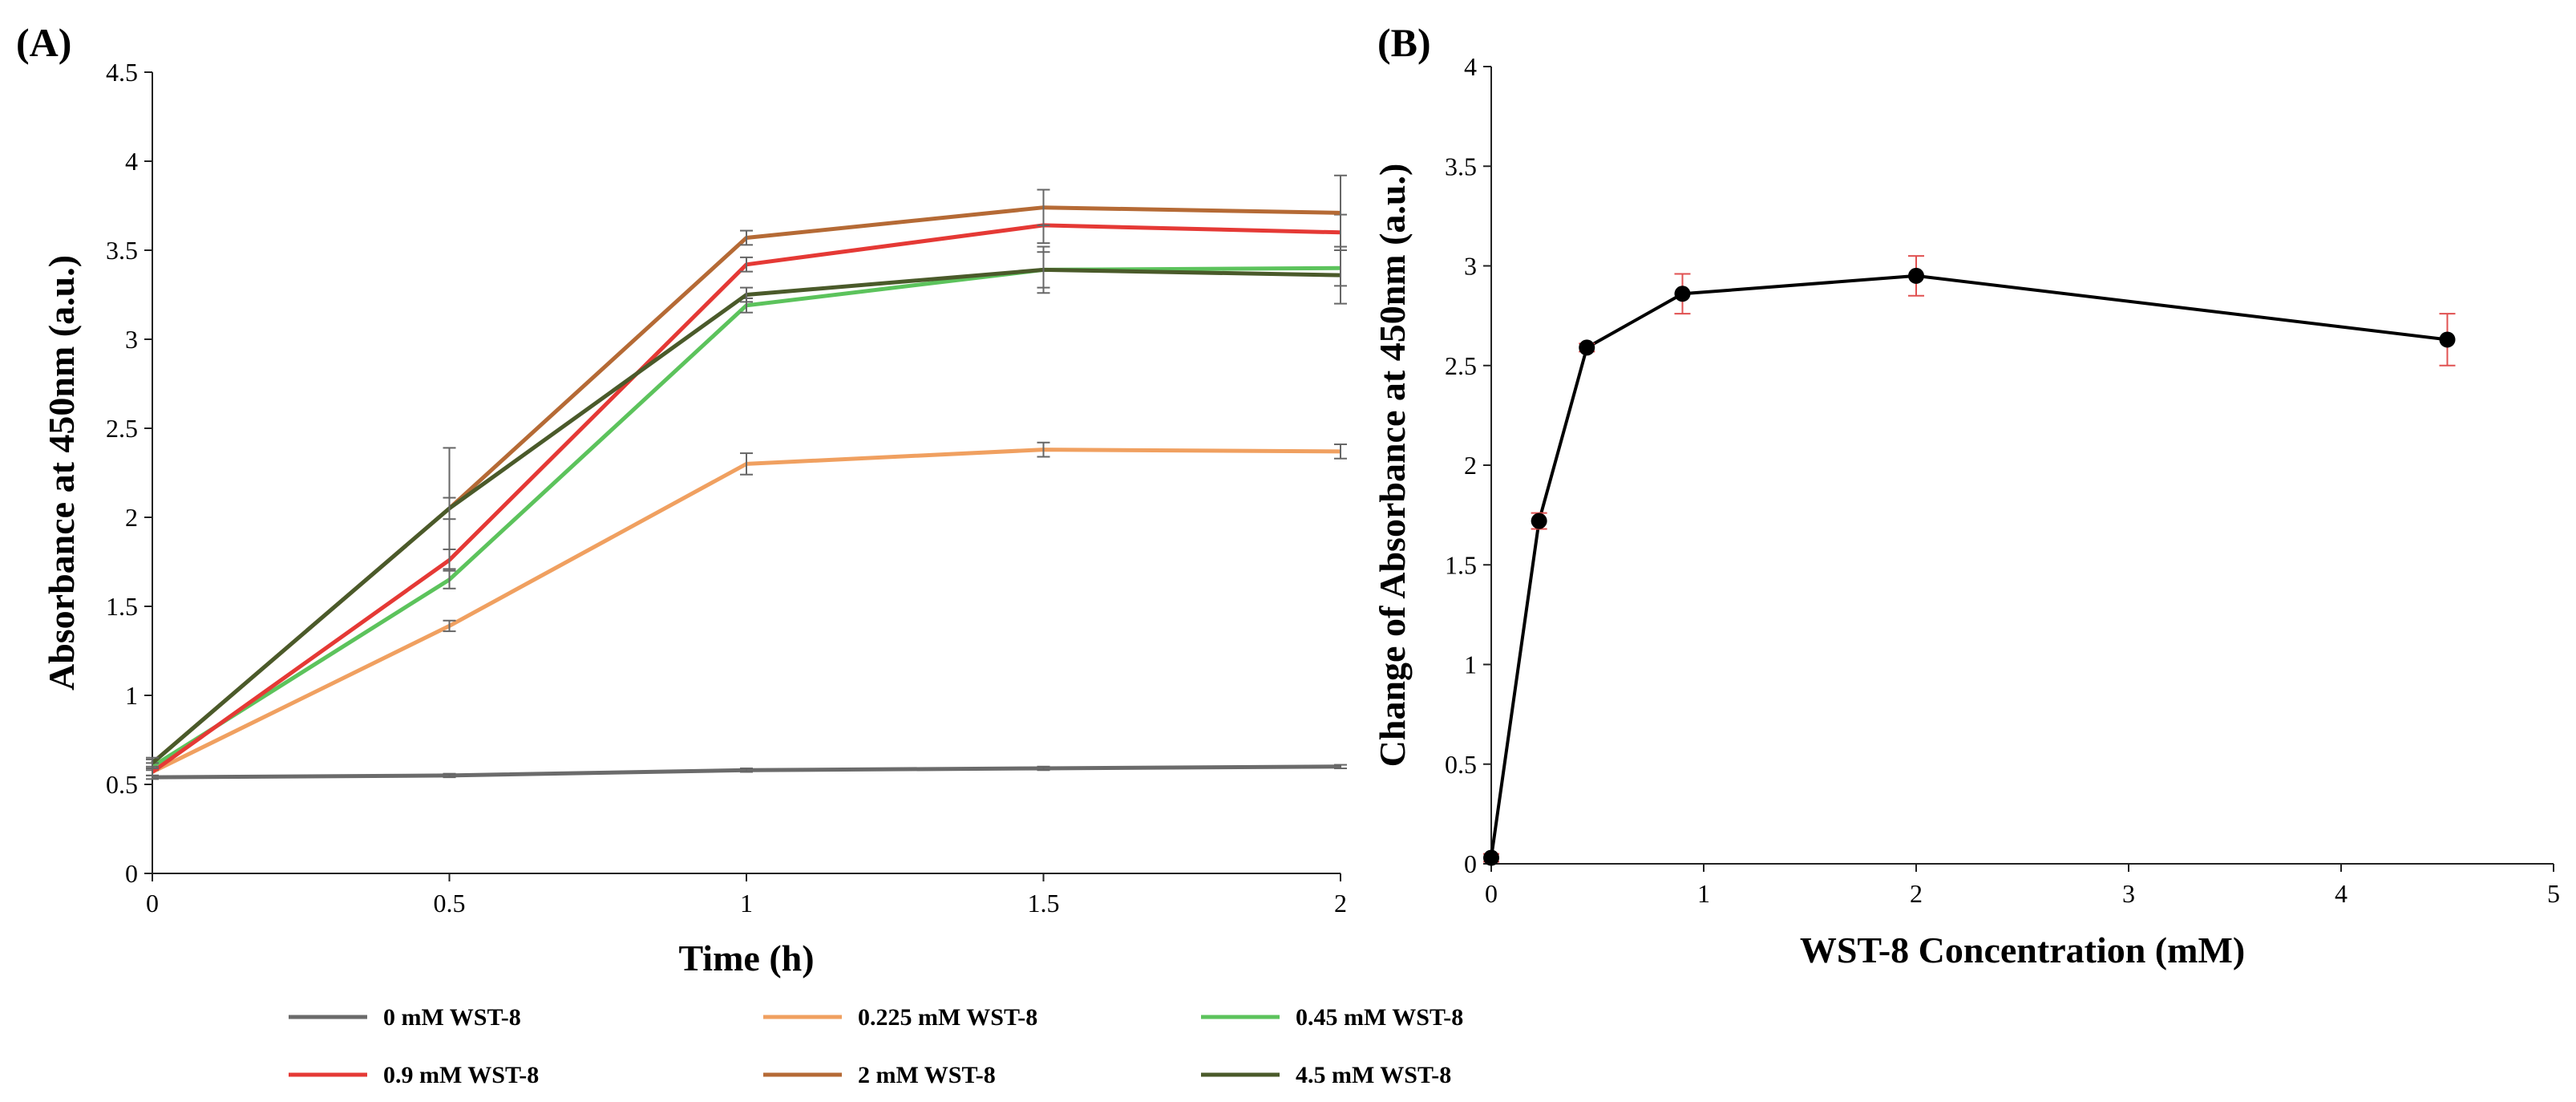  Describe the element at coordinates (1044, 903) in the screenshot. I see `x-tick-label: 1.5` at that location.